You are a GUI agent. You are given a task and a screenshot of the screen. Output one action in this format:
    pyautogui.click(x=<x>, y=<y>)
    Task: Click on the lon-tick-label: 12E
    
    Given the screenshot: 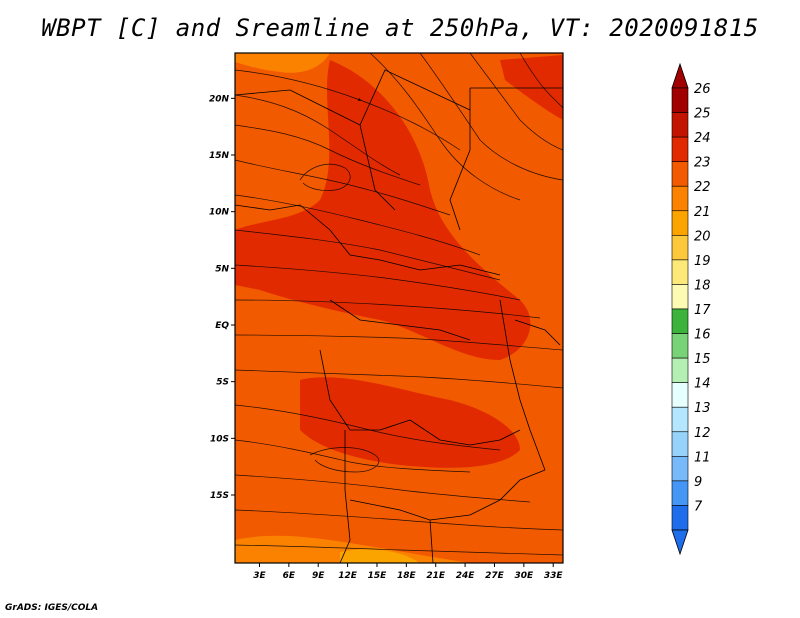 What is the action you would take?
    pyautogui.click(x=348, y=576)
    